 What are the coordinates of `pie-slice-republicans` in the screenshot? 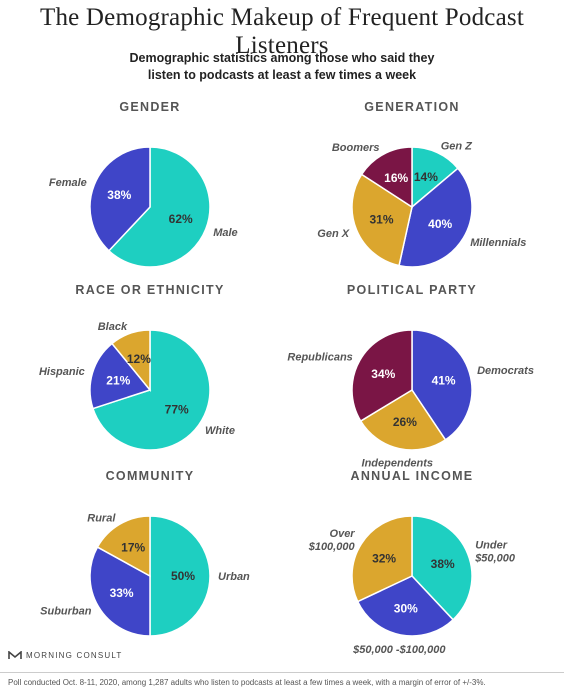 It's located at (382, 376).